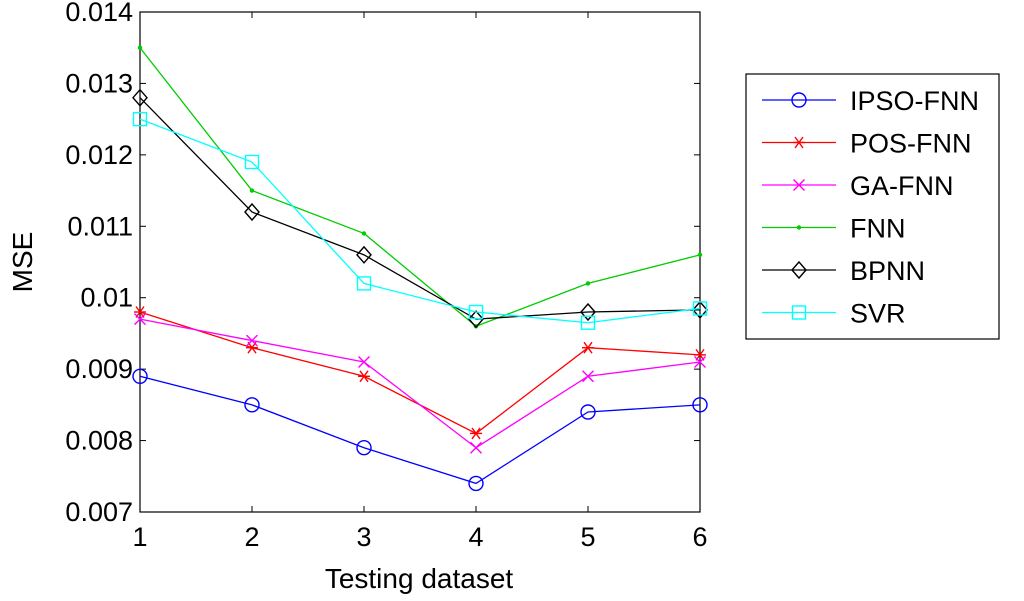 This screenshot has width=1024, height=601. Describe the element at coordinates (22, 262) in the screenshot. I see `y-axis-label: MSE` at that location.